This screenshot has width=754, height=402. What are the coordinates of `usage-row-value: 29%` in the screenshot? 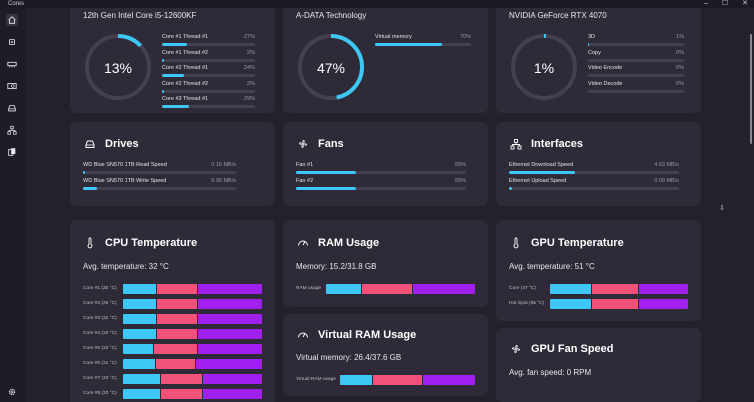 It's located at (249, 99).